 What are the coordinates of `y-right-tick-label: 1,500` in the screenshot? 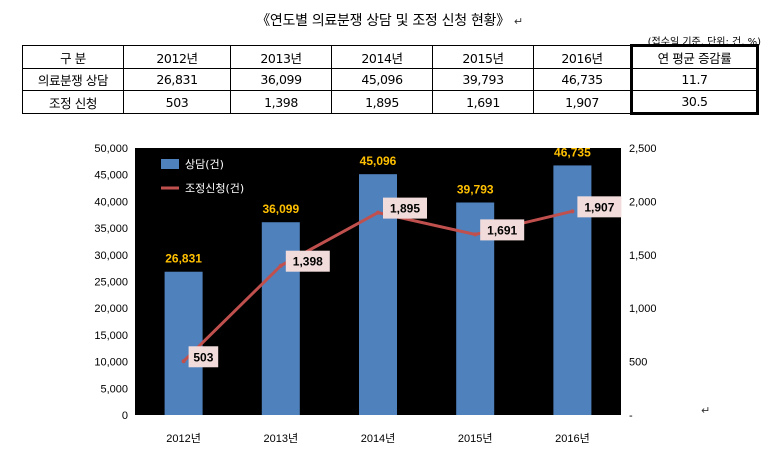 It's located at (643, 256).